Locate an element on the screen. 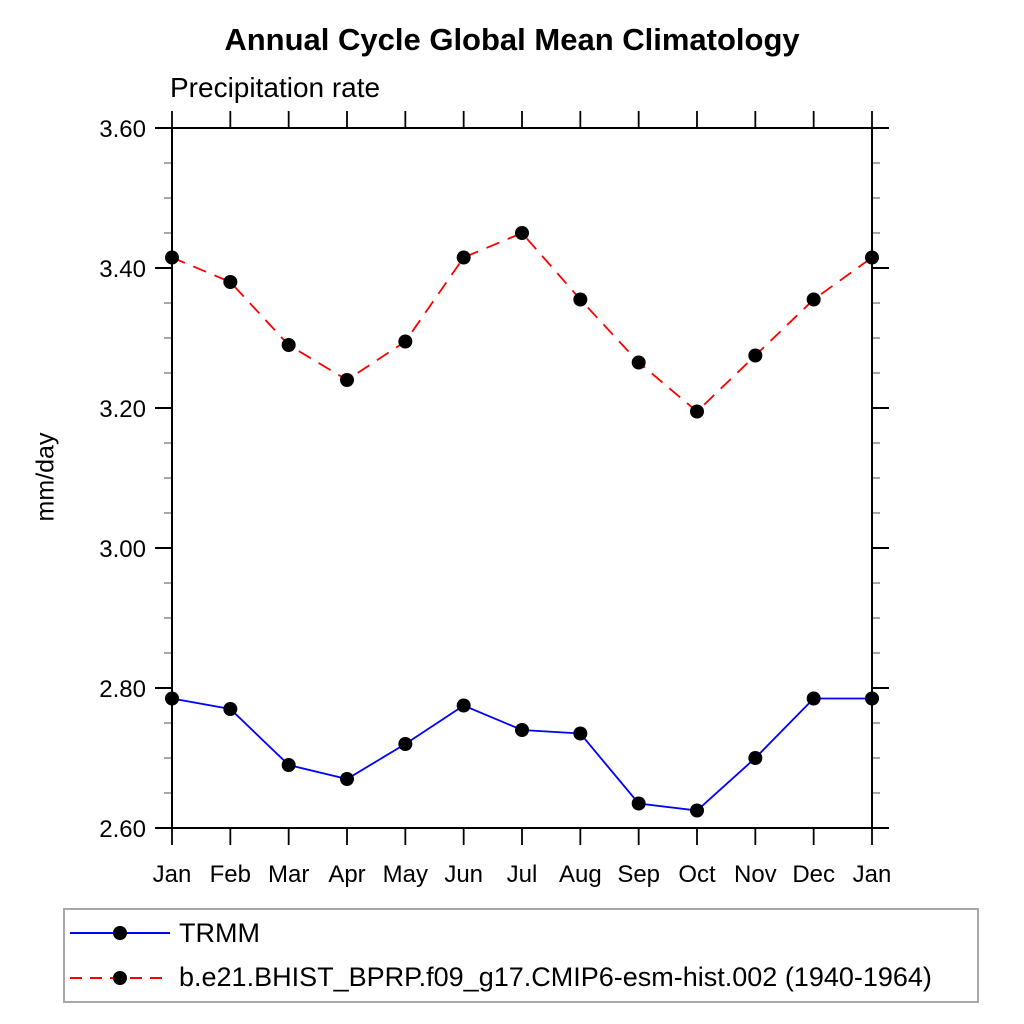  legend-label: TRMM is located at coordinates (219, 932).